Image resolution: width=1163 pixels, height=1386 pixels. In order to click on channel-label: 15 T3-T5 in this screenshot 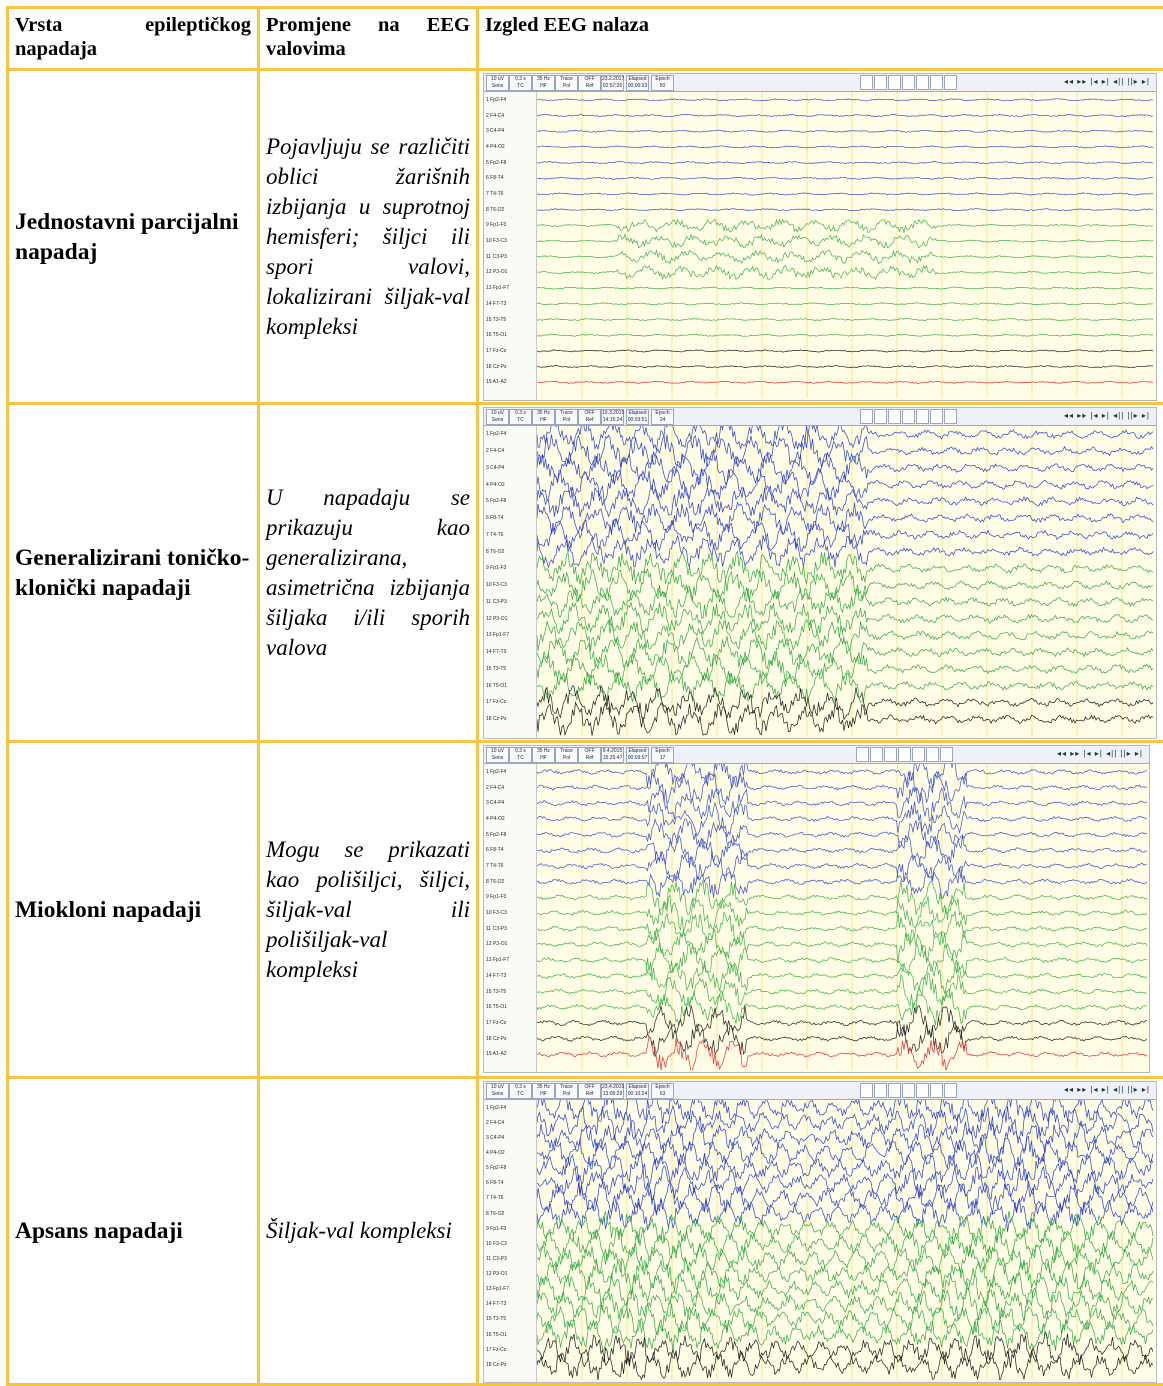, I will do `click(496, 669)`.